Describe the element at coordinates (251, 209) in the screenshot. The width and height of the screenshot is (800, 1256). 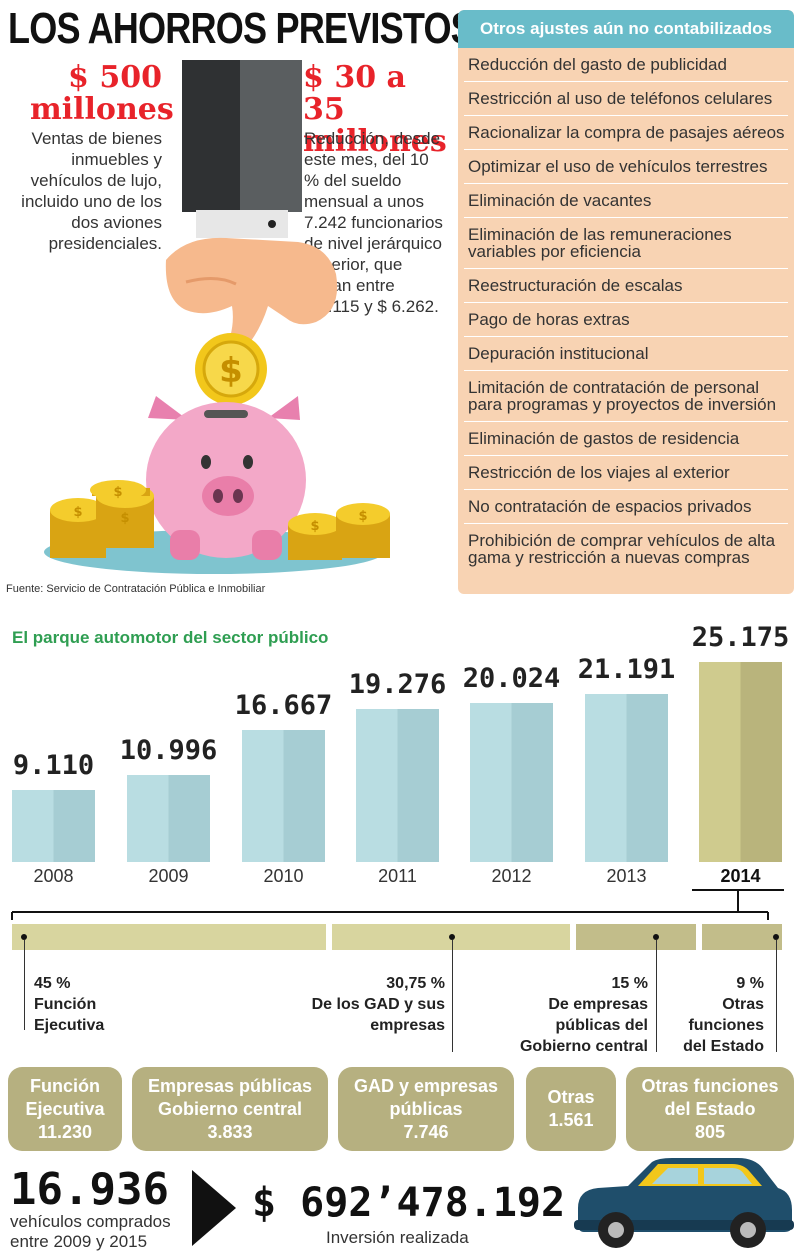
I see `hand-icon` at that location.